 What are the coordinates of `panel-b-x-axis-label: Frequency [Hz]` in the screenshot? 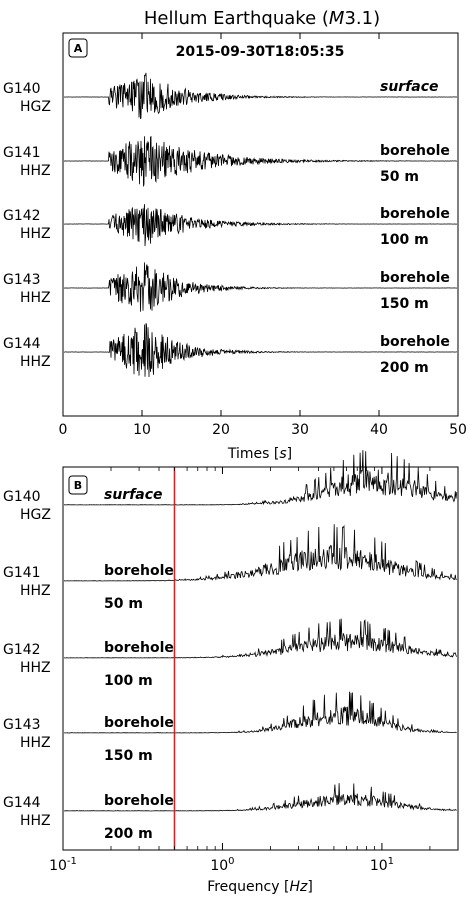 It's located at (260, 887).